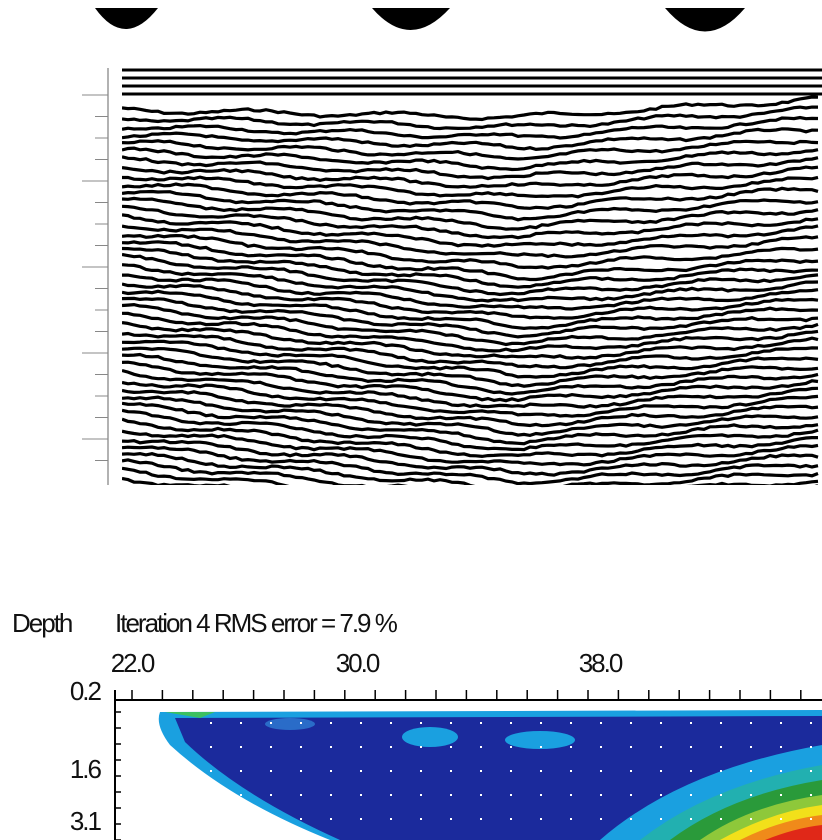  What do you see at coordinates (256, 623) in the screenshot?
I see `section-title: Iteration 4 RMS error = 7.9 %` at bounding box center [256, 623].